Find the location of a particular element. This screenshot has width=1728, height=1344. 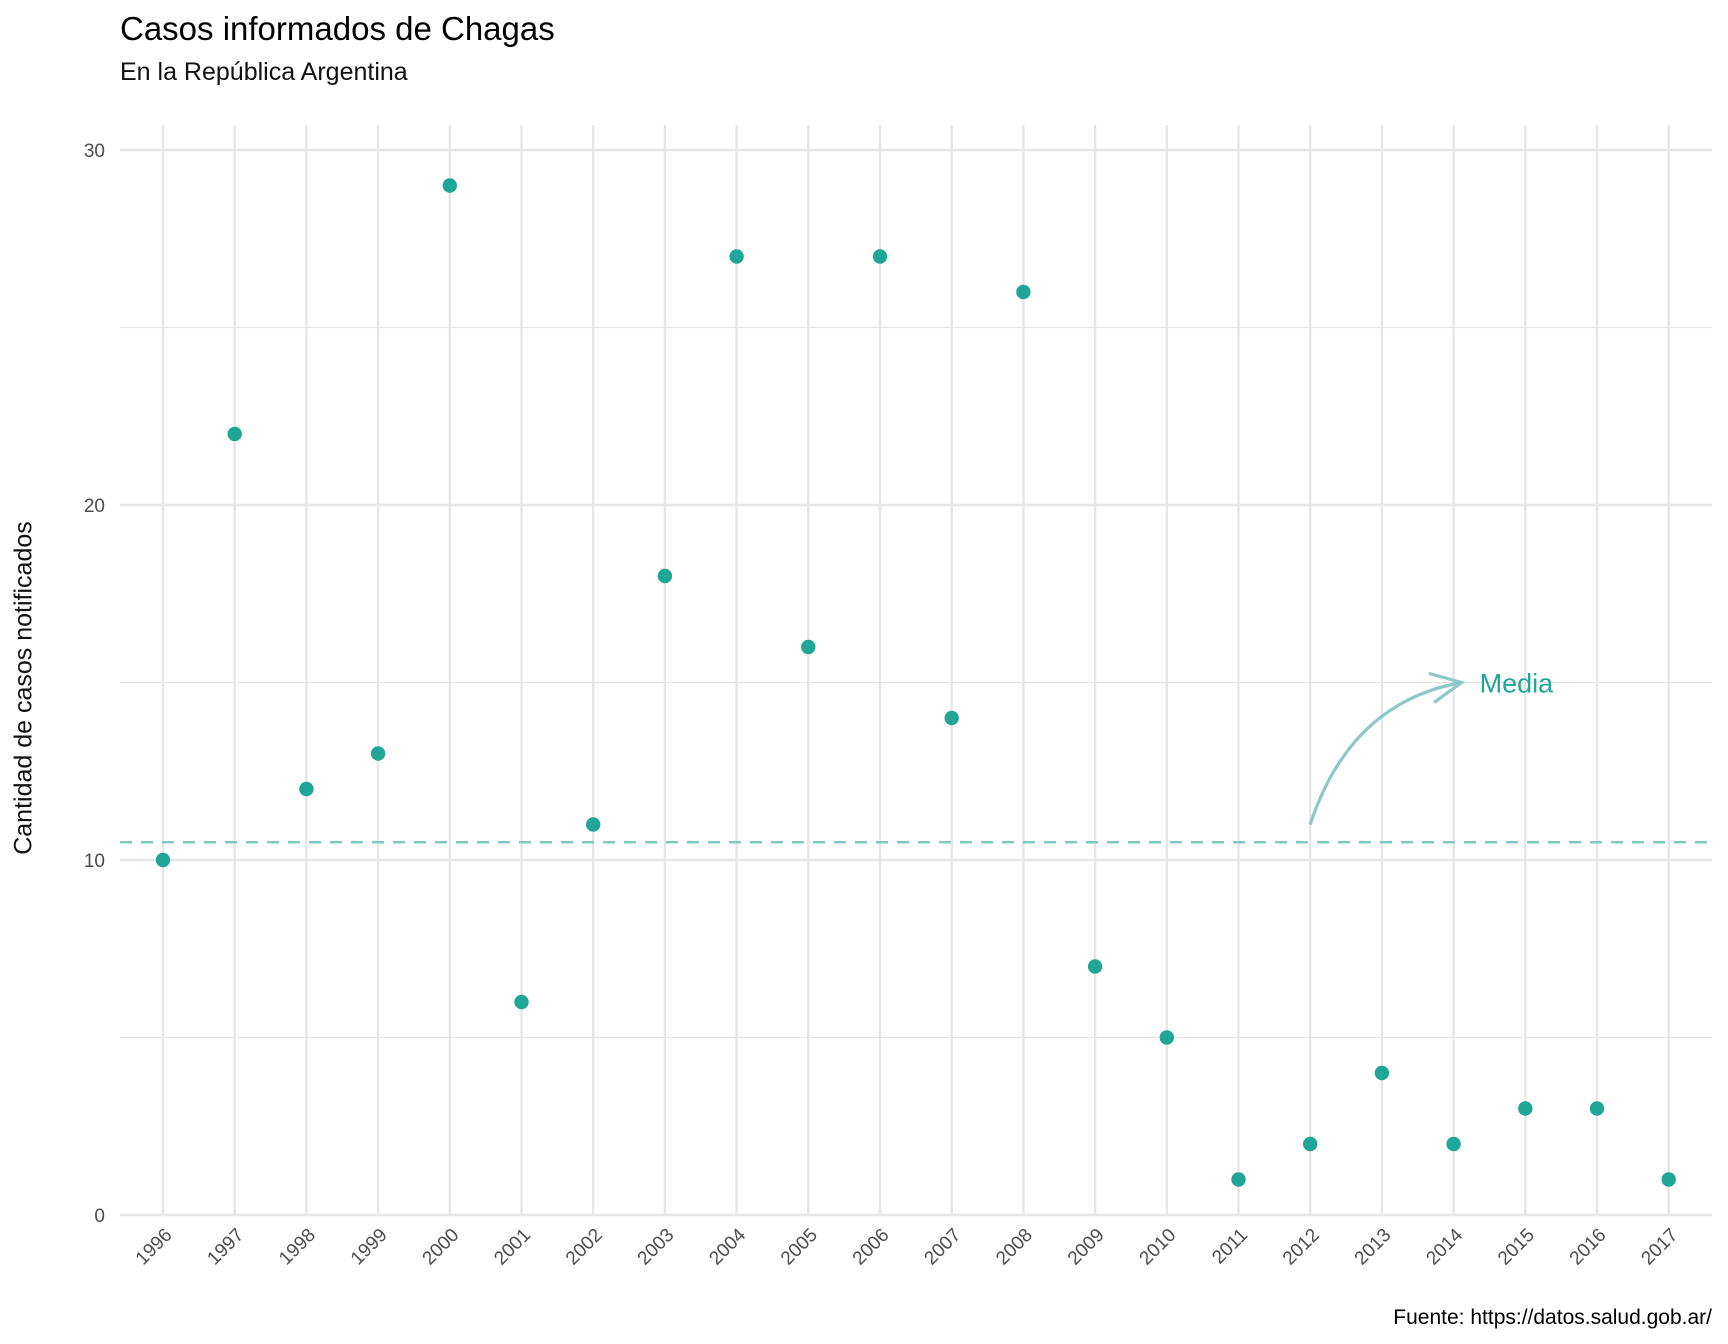

x-tick-label: 2017 is located at coordinates (1659, 1247).